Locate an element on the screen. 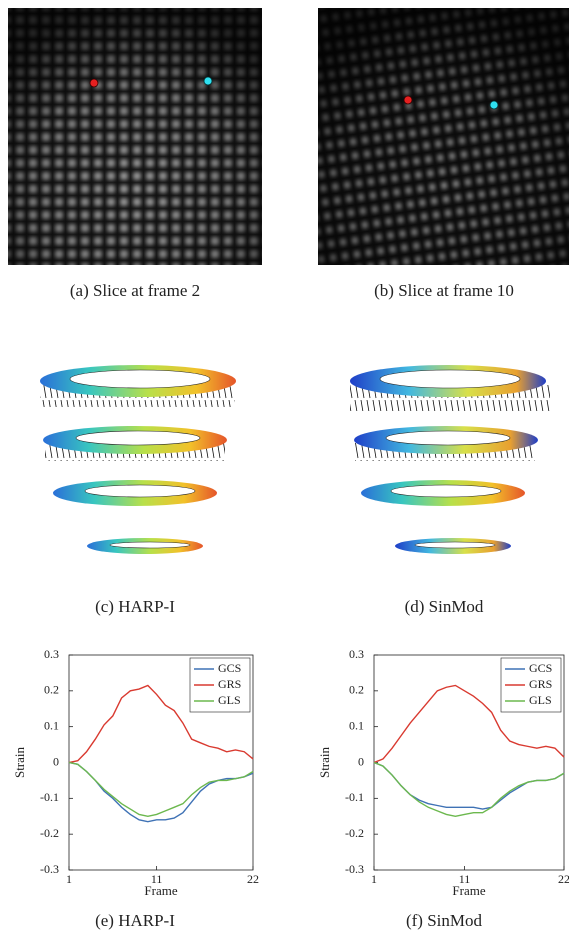 Image resolution: width=569 pixels, height=939 pixels. legend-box is located at coordinates (220, 685).